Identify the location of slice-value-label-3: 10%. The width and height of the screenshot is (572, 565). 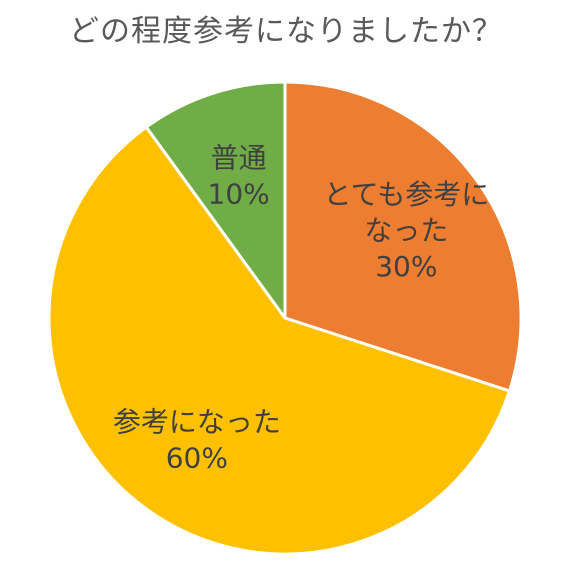
(239, 193).